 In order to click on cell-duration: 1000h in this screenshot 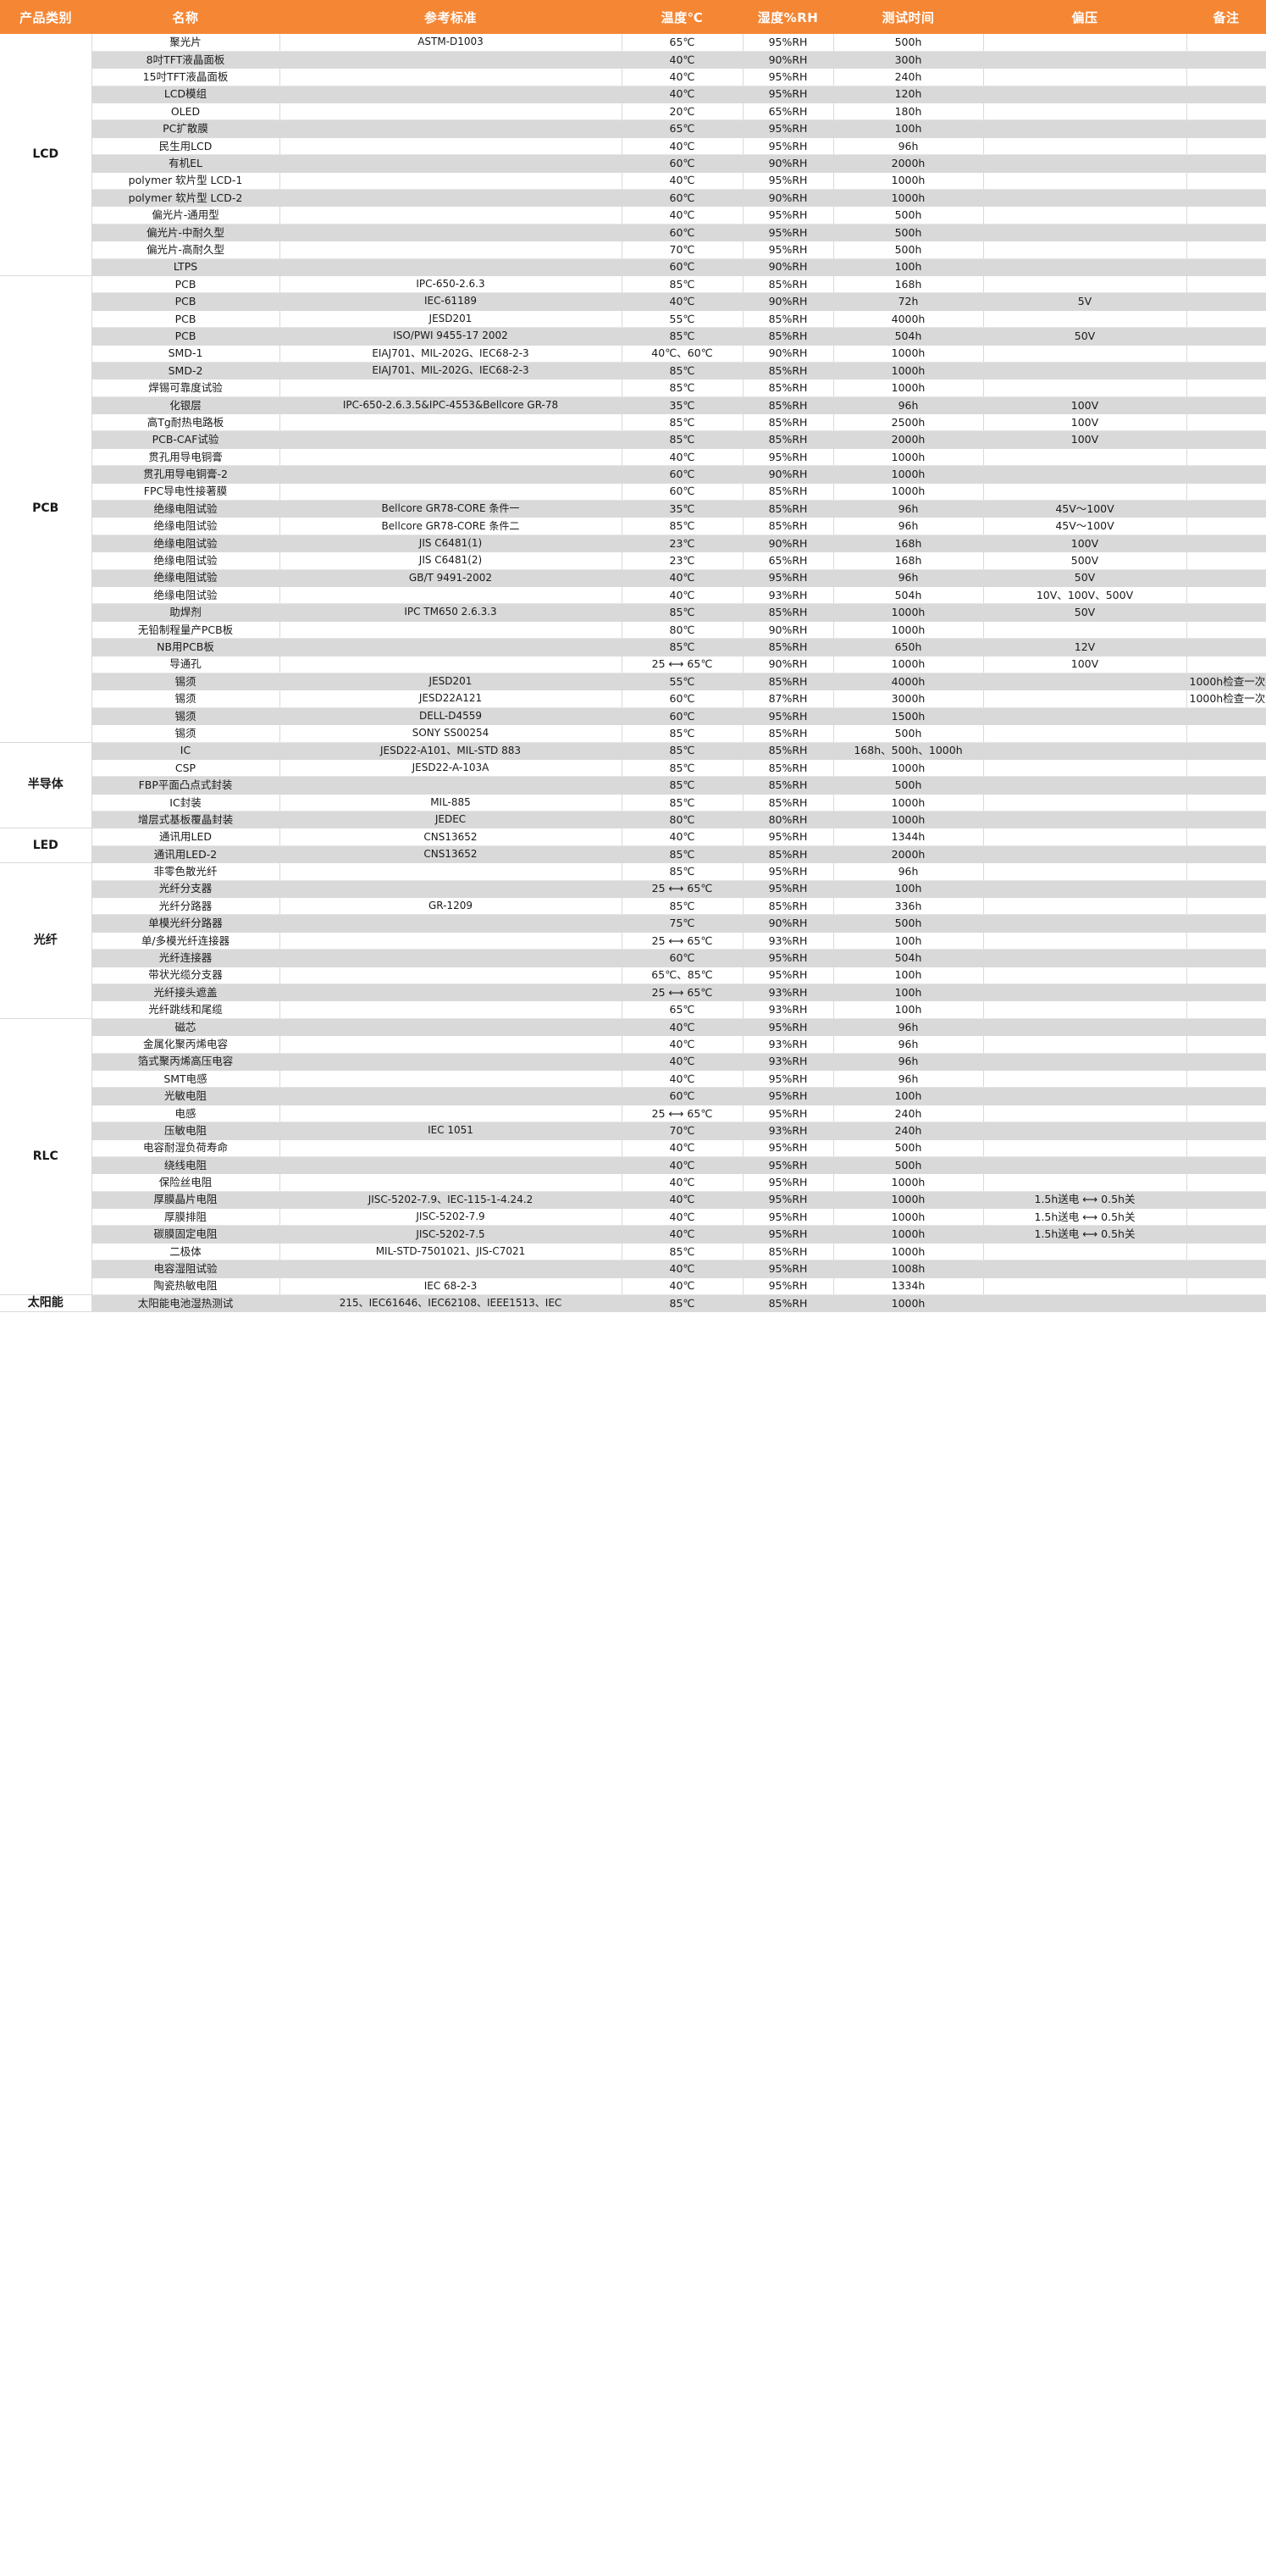, I will do `click(909, 630)`.